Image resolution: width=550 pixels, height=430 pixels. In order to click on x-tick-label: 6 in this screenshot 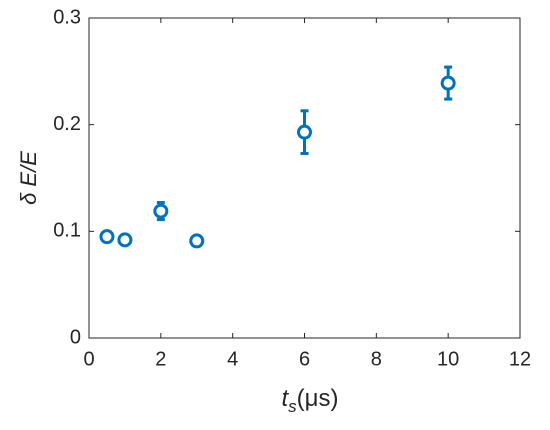, I will do `click(304, 359)`.